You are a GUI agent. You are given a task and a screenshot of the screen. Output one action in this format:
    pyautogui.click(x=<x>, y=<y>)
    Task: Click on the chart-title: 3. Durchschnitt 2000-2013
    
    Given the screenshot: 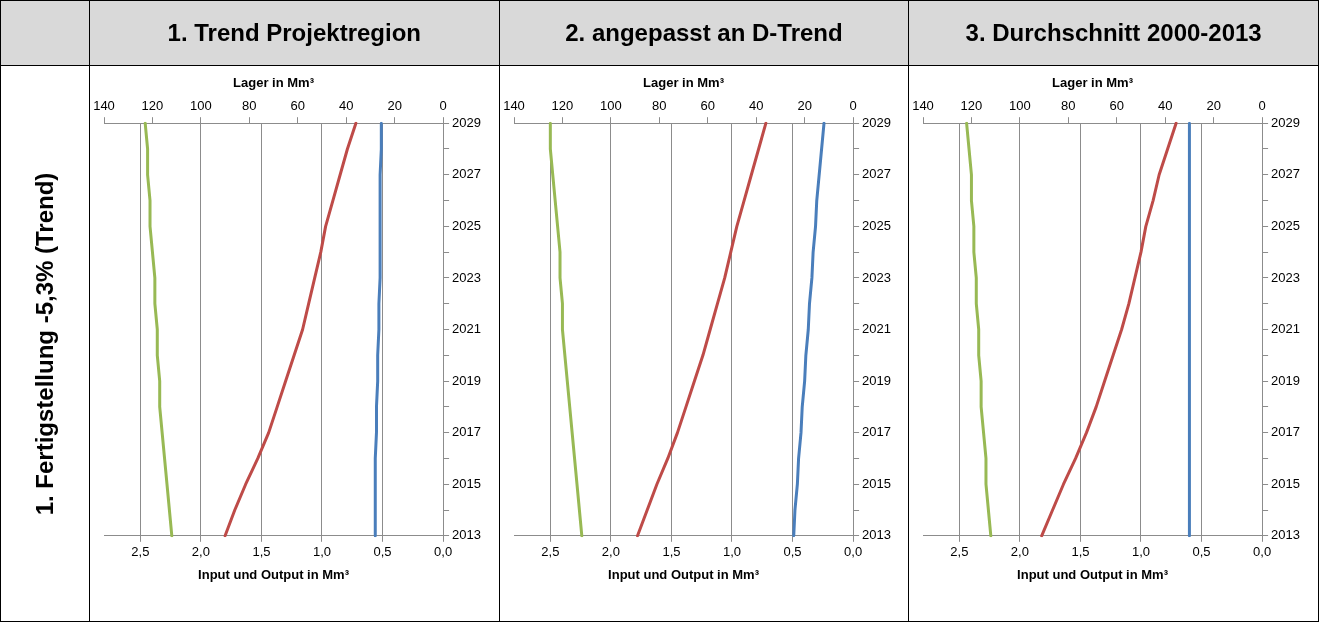 What is the action you would take?
    pyautogui.click(x=1113, y=33)
    